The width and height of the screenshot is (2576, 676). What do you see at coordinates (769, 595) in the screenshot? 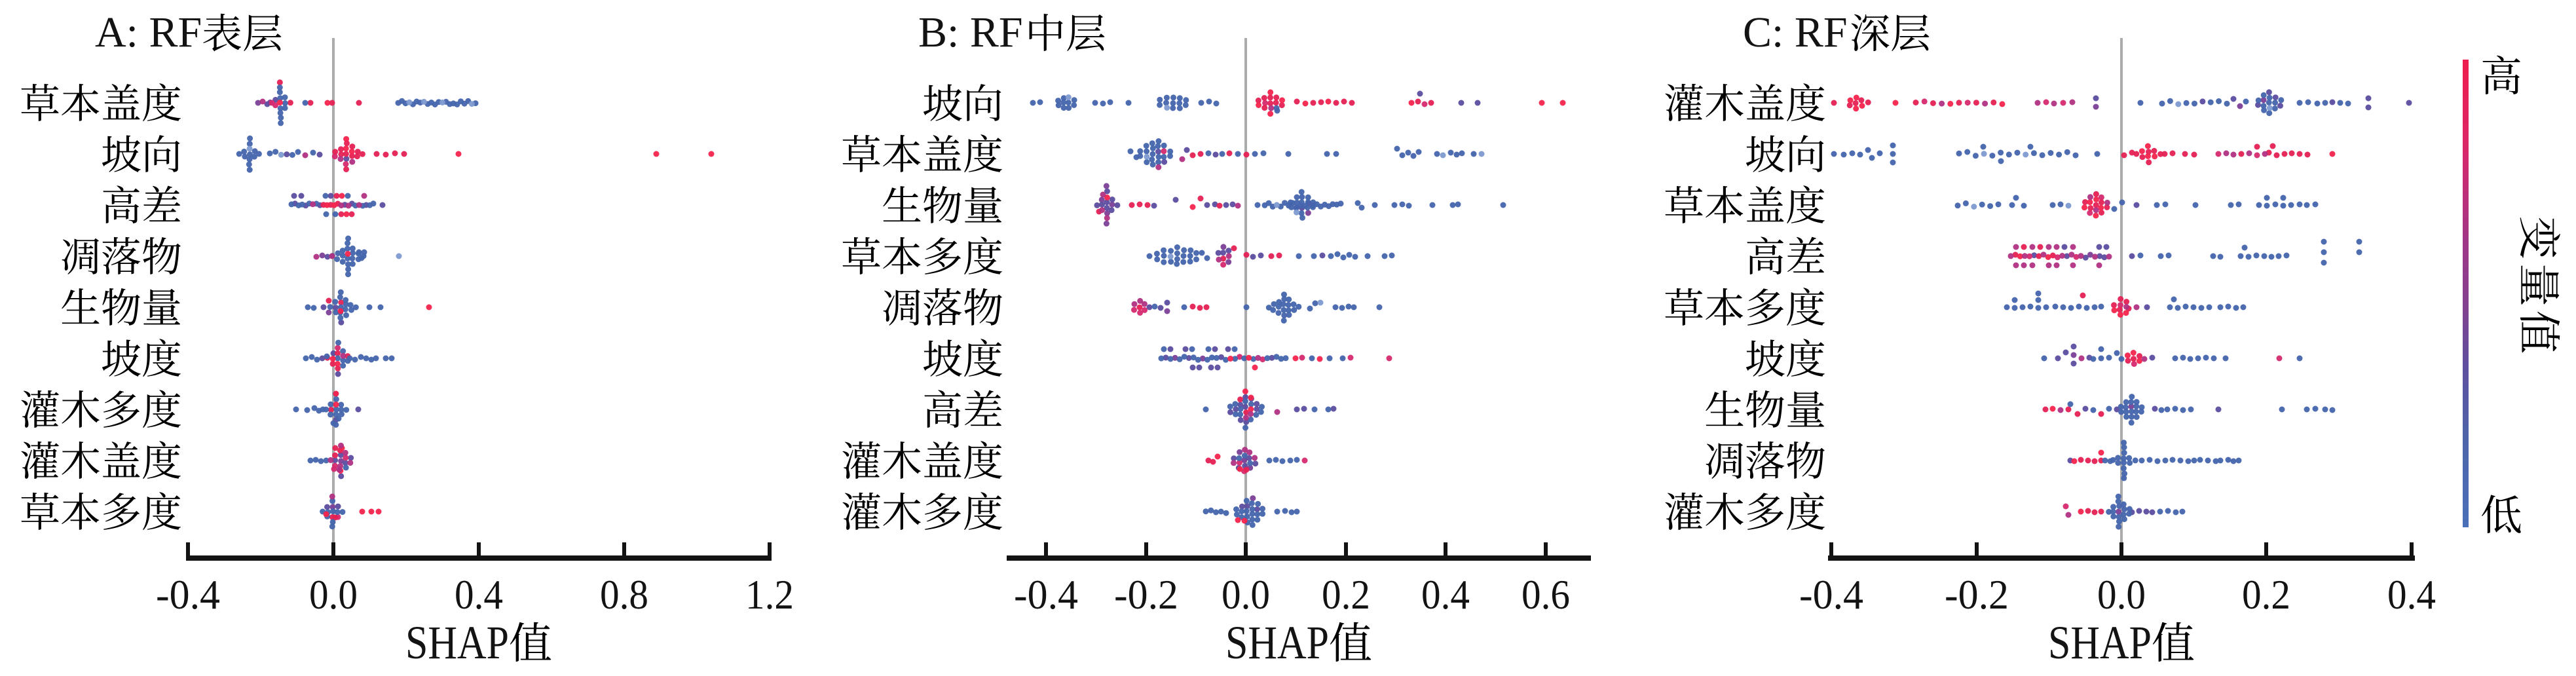
I see `svg-text: 1.2` at bounding box center [769, 595].